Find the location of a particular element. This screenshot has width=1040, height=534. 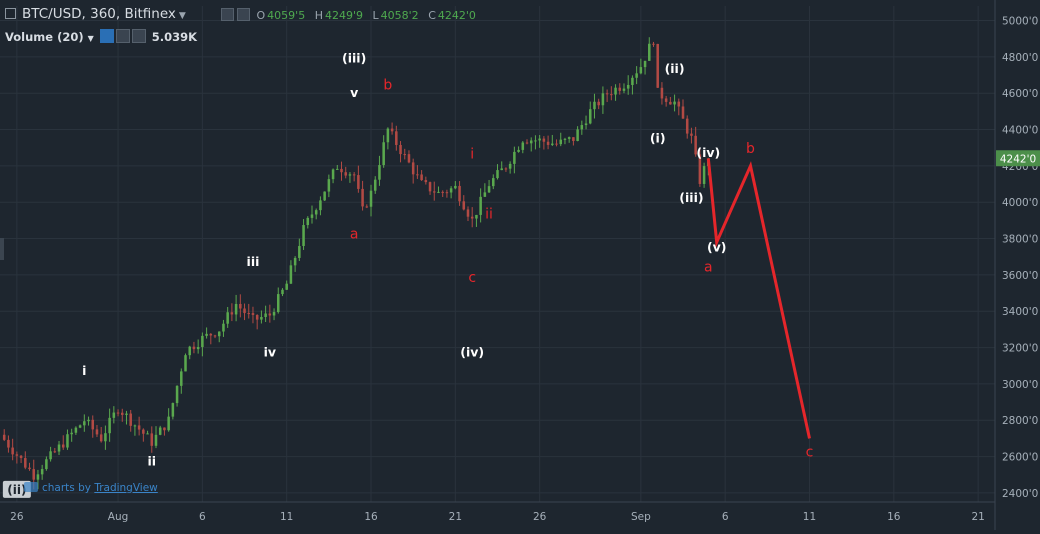

close-value: 4242'0 is located at coordinates (456, 15).